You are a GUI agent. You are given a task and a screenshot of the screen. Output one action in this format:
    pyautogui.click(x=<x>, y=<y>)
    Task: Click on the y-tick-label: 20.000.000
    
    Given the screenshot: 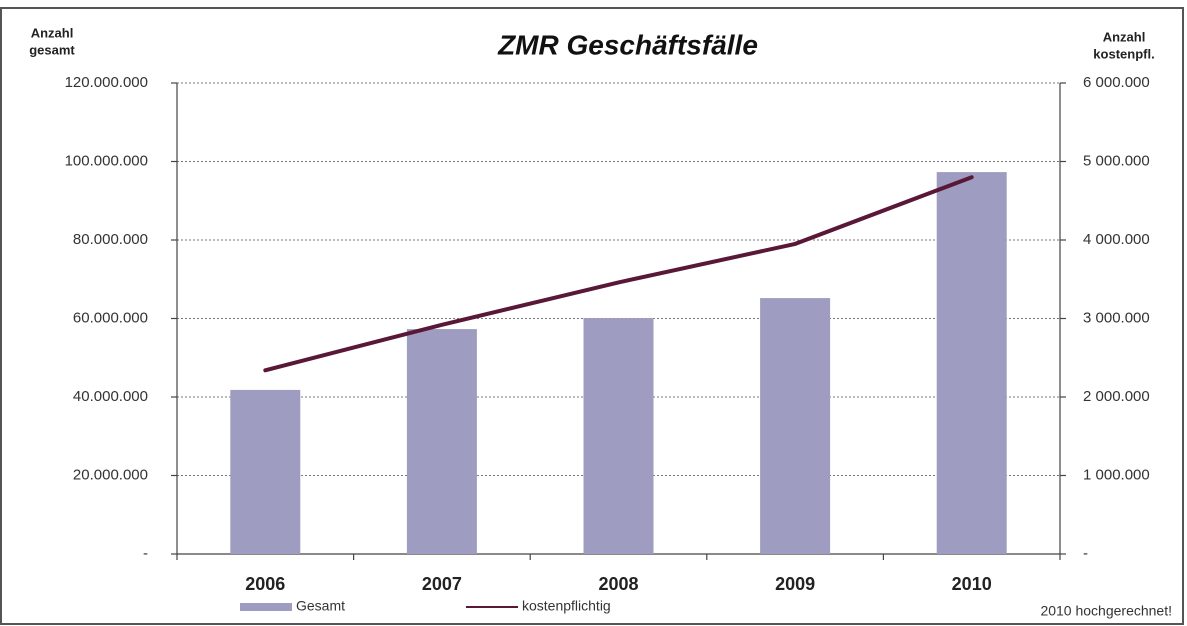 What is the action you would take?
    pyautogui.click(x=110, y=474)
    